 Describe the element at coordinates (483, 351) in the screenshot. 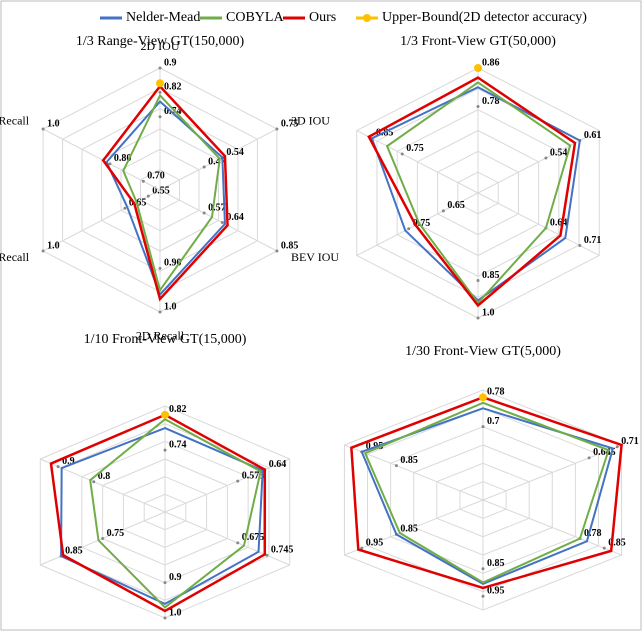

I see `chart-title: 1/30 Front-View GT(5,000)` at that location.